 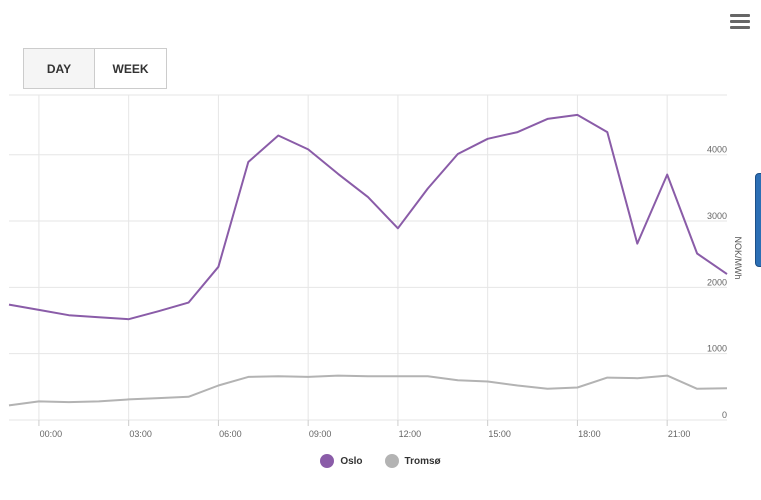 I want to click on legend-dot-oslo, so click(x=327, y=461).